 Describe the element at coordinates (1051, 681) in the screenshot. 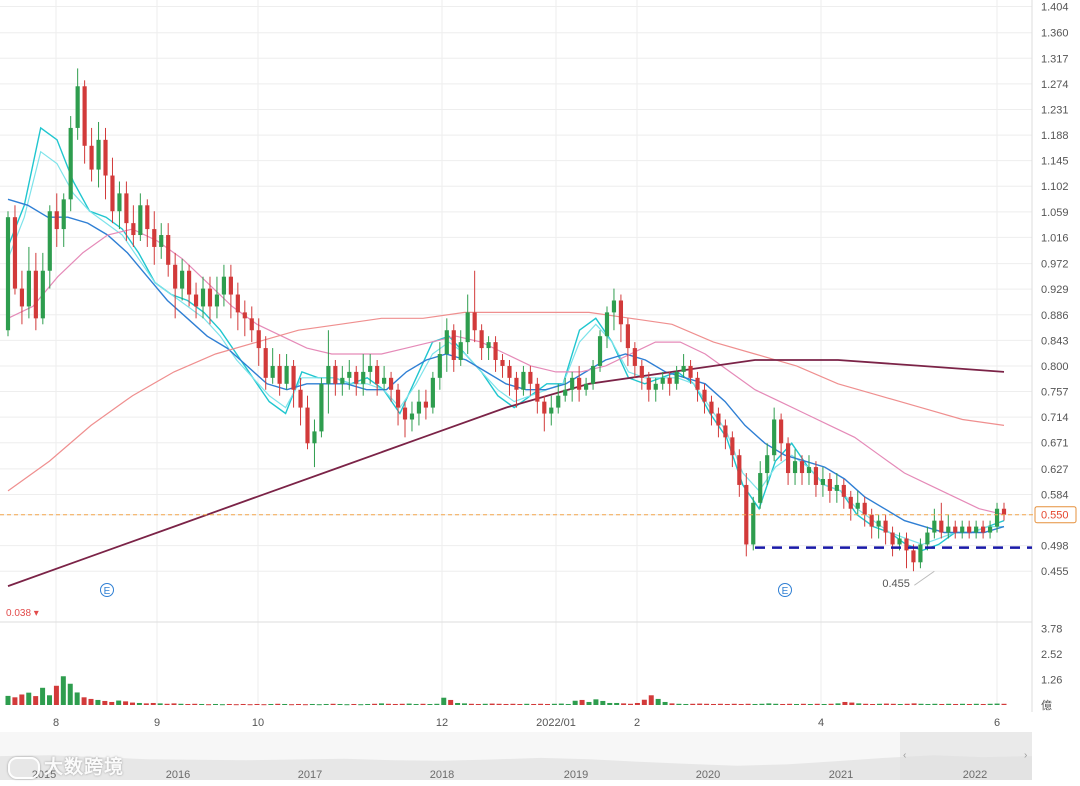

I see `volume-tick-label: 1.26` at that location.